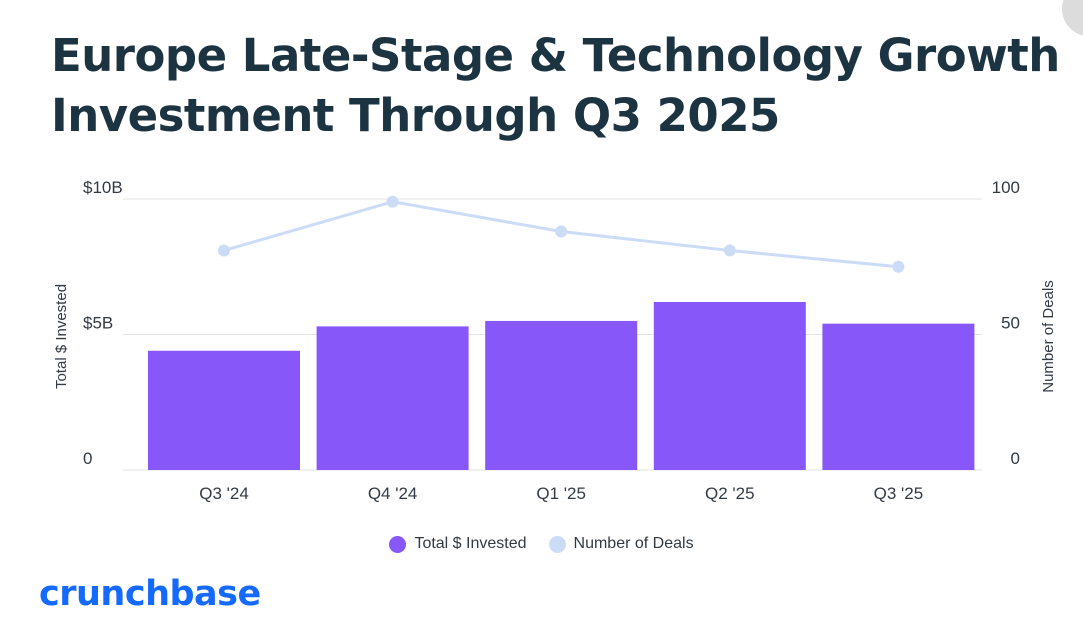  Describe the element at coordinates (1048, 336) in the screenshot. I see `y2-axis-title: Number of Deals` at that location.